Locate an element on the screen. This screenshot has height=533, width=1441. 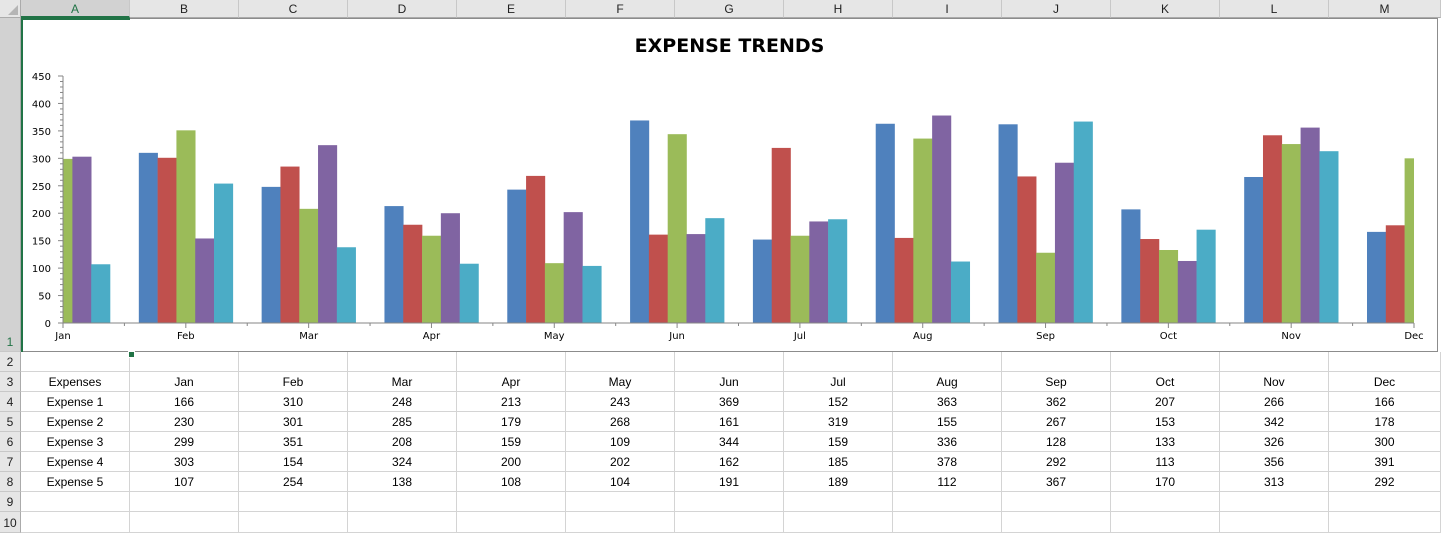
bar-expense-3-dec is located at coordinates (1414, 240).